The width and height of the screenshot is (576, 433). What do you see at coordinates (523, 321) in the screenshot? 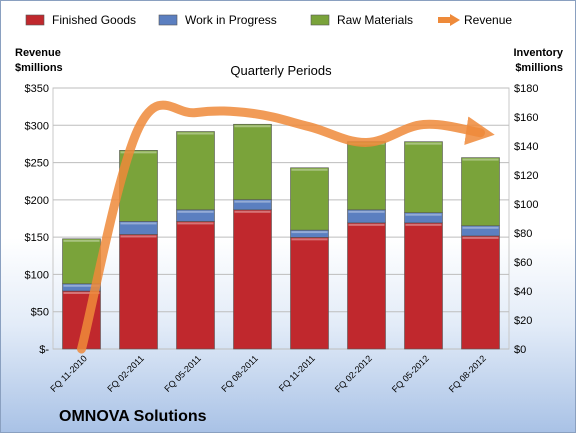
I see `right-tick-label: $20` at bounding box center [523, 321].